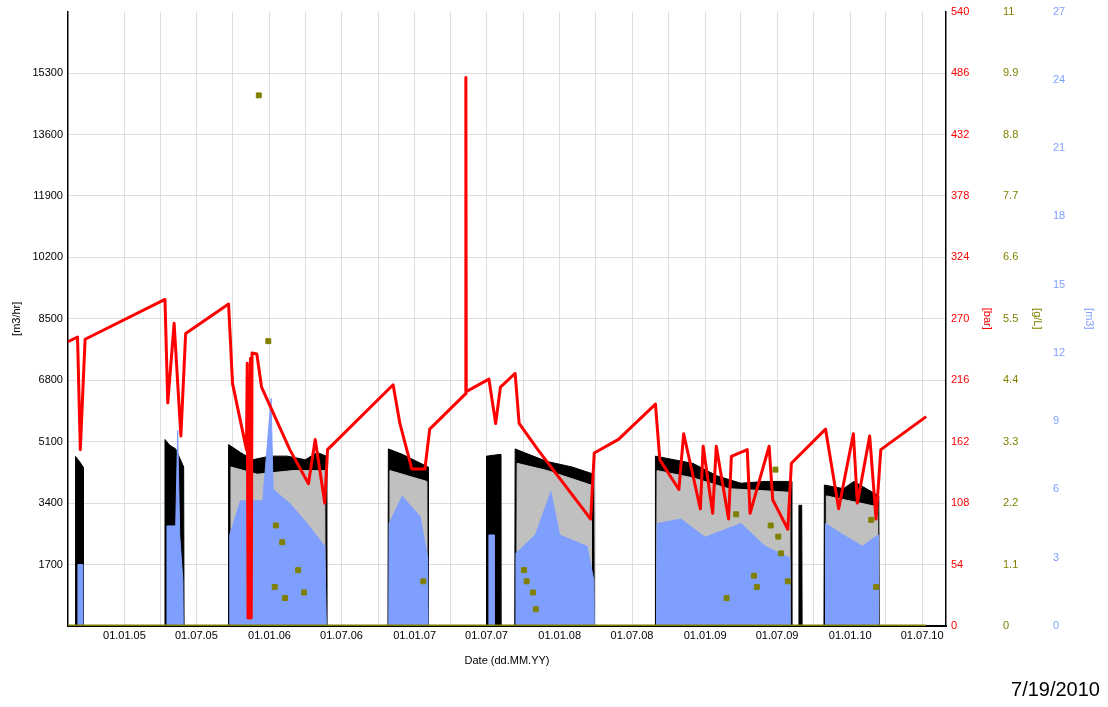  Describe the element at coordinates (960, 256) in the screenshot. I see `y2-tick-label: 324` at that location.